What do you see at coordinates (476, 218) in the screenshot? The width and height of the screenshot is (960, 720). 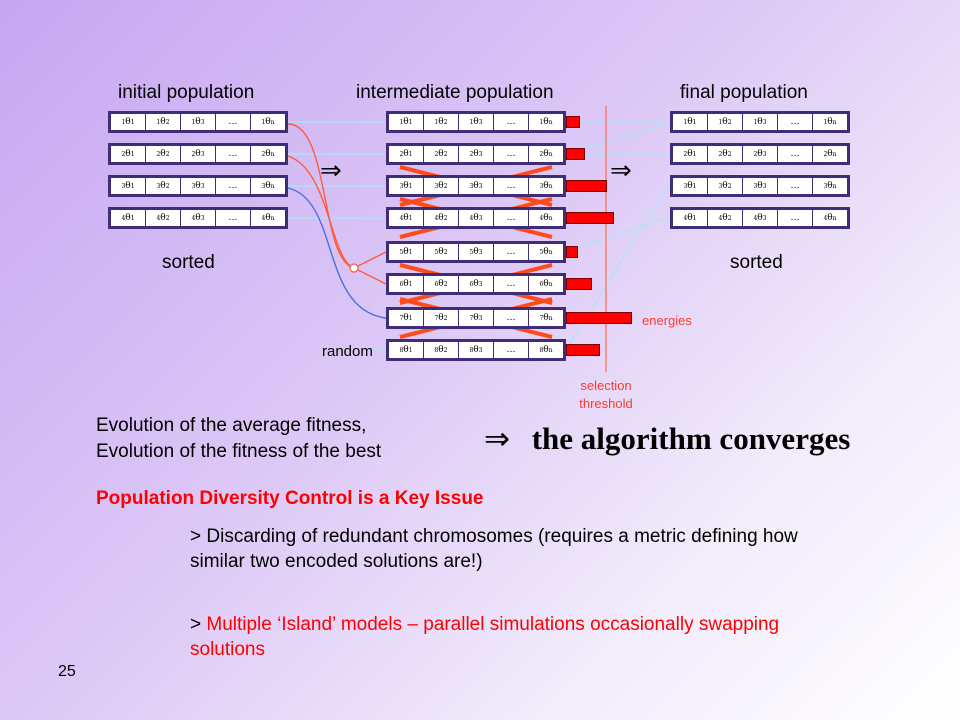 I see `intermediate-chromosome-4: 4 θ 1 4 θ 2 4 θ 3… 4 θ n` at bounding box center [476, 218].